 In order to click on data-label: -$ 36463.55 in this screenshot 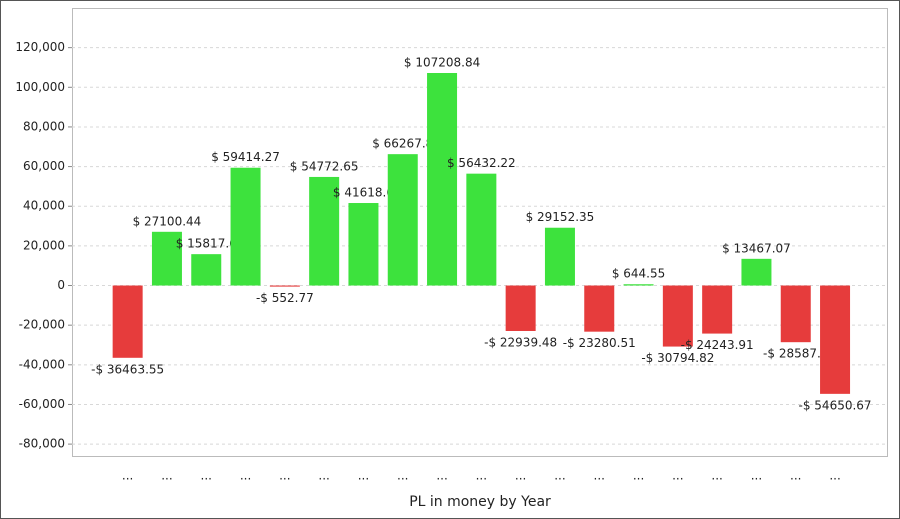, I will do `click(127, 369)`.